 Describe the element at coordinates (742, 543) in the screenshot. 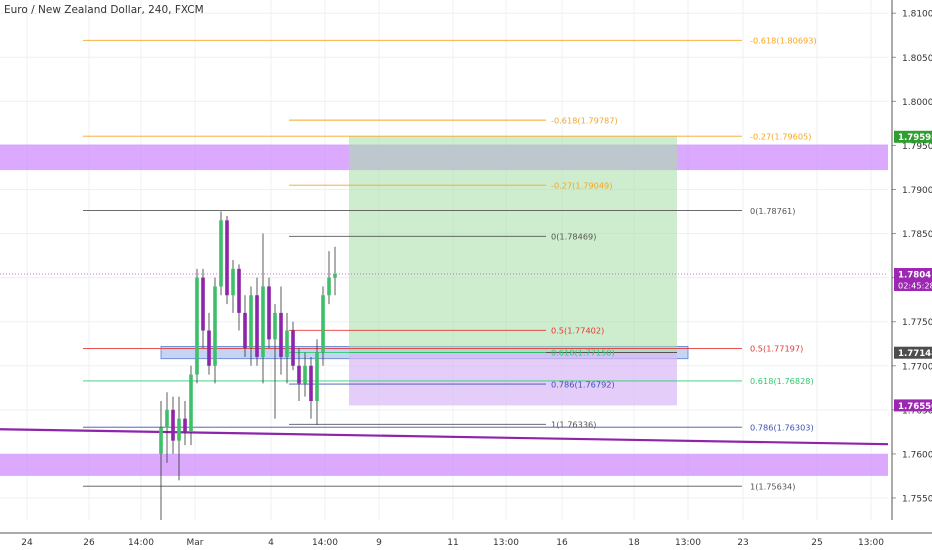

I see `x-tick-label: 23` at that location.